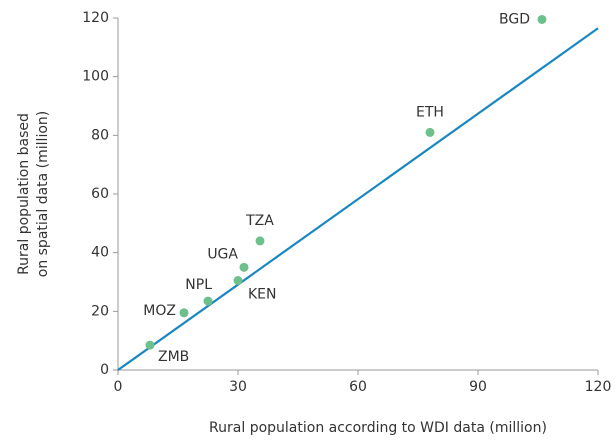  I want to click on x-tick-label: 120, so click(598, 387).